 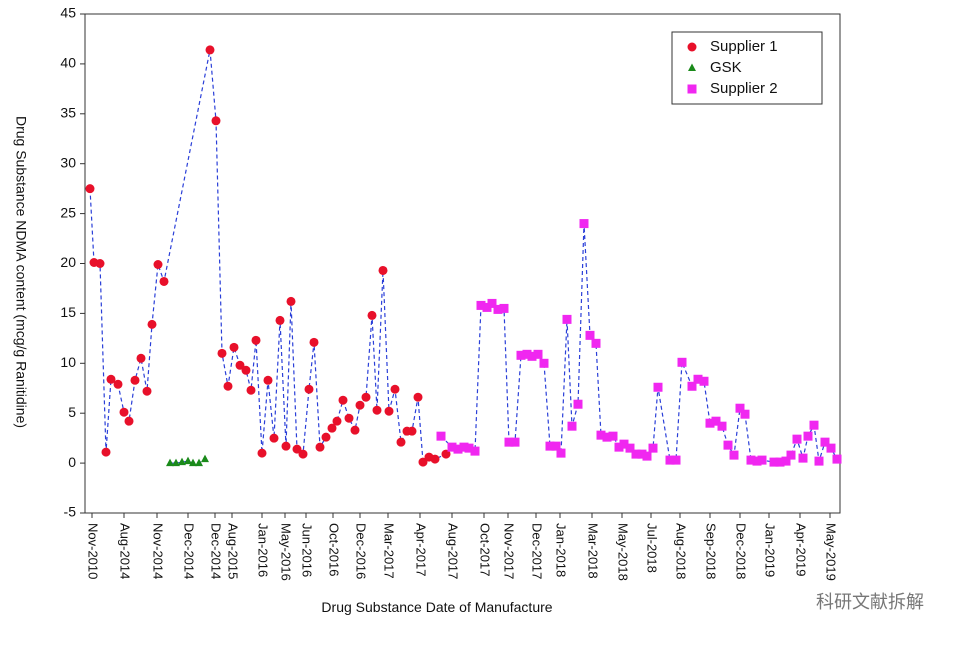 I want to click on x-tick-label: Apr-2017, so click(x=421, y=549).